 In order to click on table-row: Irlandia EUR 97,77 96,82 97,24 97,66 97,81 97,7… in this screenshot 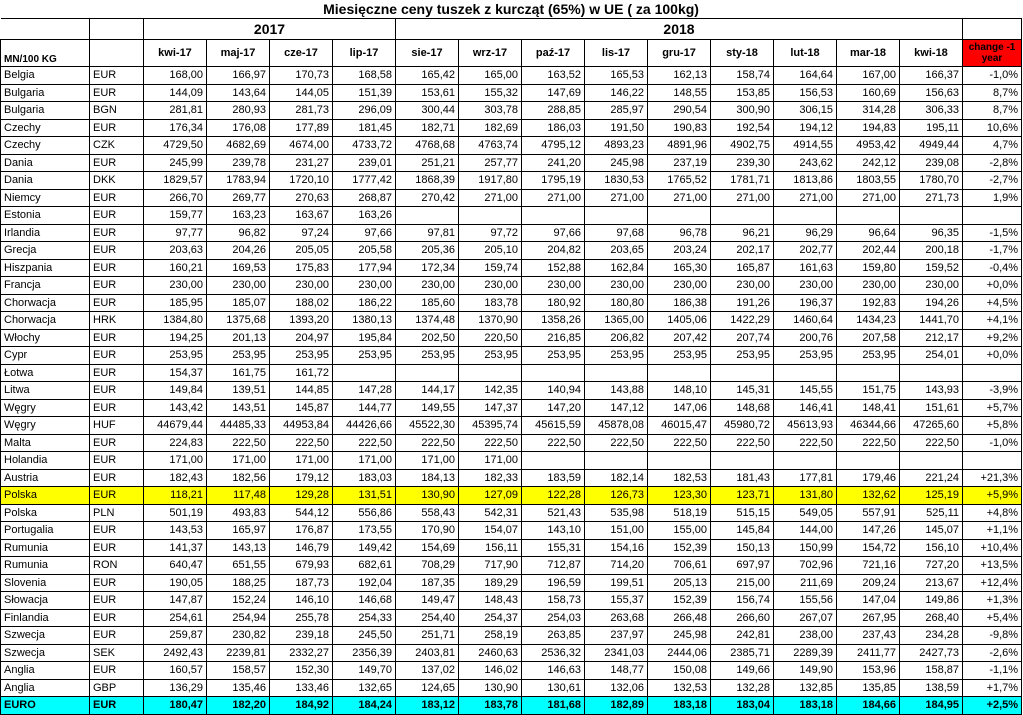, I will do `click(511, 232)`.